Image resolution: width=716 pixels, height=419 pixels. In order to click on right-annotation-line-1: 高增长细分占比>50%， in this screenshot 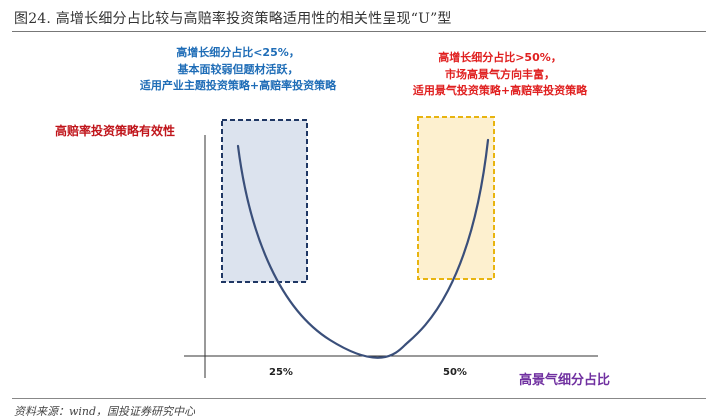, I will do `click(500, 57)`.